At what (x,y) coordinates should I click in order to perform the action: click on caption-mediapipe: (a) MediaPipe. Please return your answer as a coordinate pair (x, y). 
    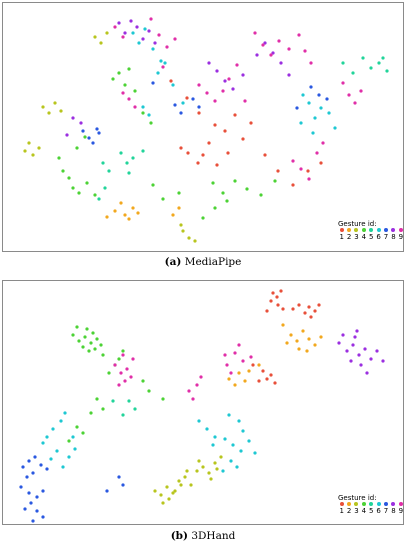
    Looking at the image, I should click on (203, 262).